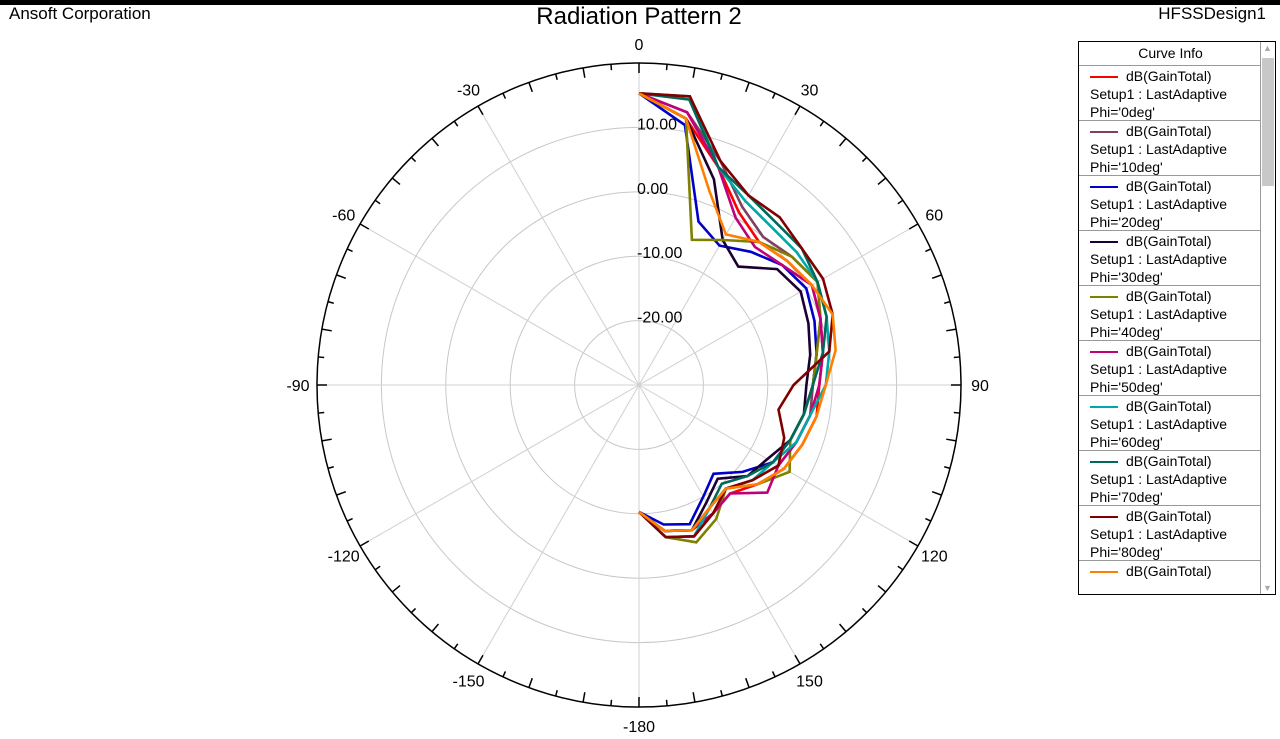 This screenshot has width=1280, height=739. What do you see at coordinates (297, 386) in the screenshot?
I see `angle-tick-label: -90` at bounding box center [297, 386].